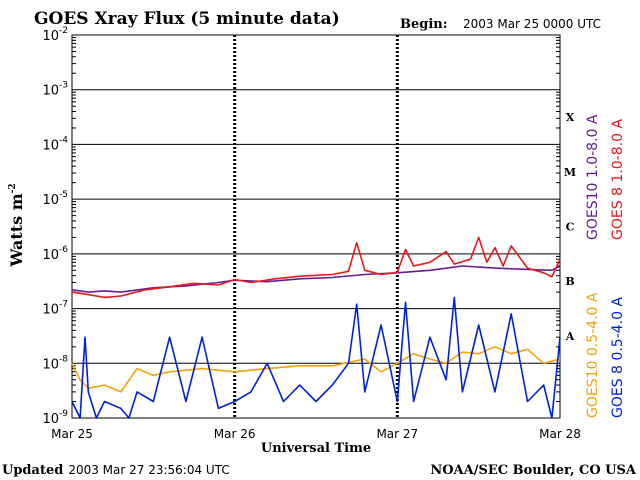 This screenshot has height=480, width=640. I want to click on flare-class-label: B, so click(569, 281).